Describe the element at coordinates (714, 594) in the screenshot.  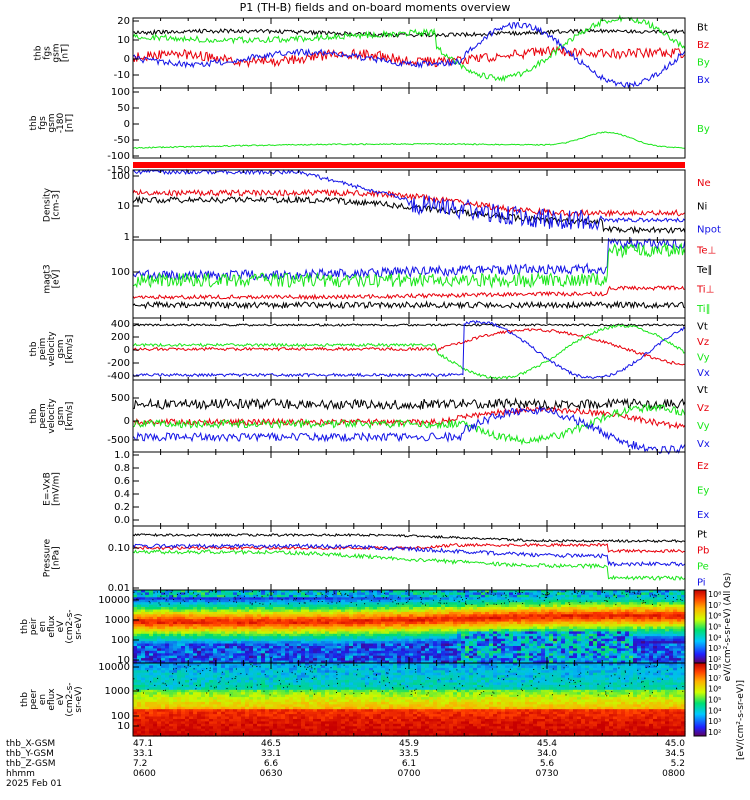
I see `colorbar-tick: 10⁸` at that location.